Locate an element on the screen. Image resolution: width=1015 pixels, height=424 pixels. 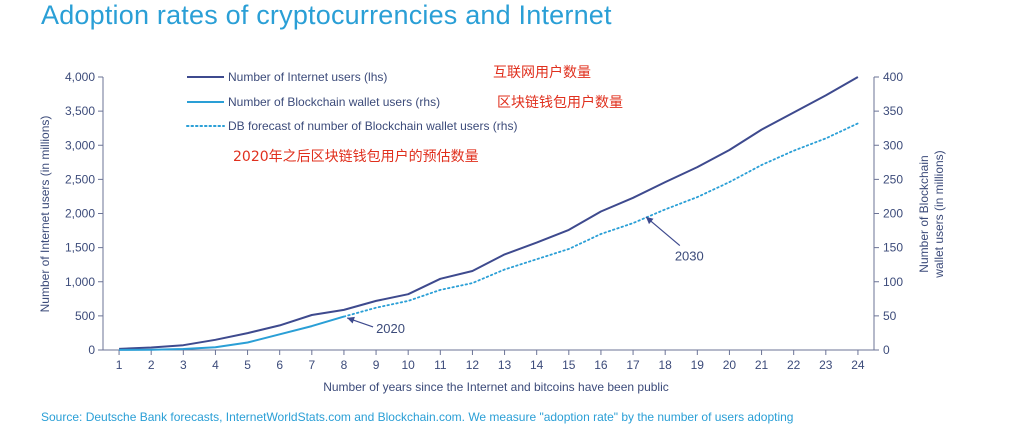
x-tick-label: 6 is located at coordinates (279, 365).